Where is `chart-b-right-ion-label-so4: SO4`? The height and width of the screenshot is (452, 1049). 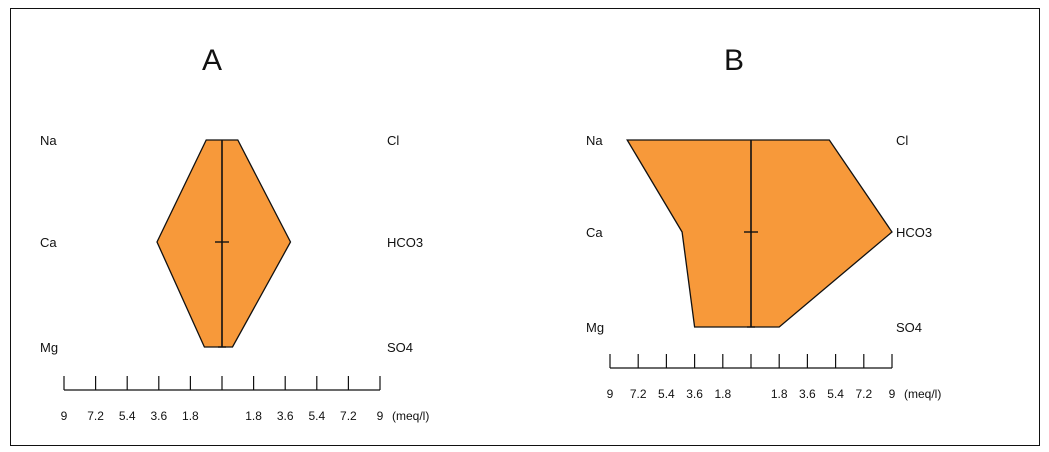
chart-b-right-ion-label-so4: SO4 is located at coordinates (909, 327).